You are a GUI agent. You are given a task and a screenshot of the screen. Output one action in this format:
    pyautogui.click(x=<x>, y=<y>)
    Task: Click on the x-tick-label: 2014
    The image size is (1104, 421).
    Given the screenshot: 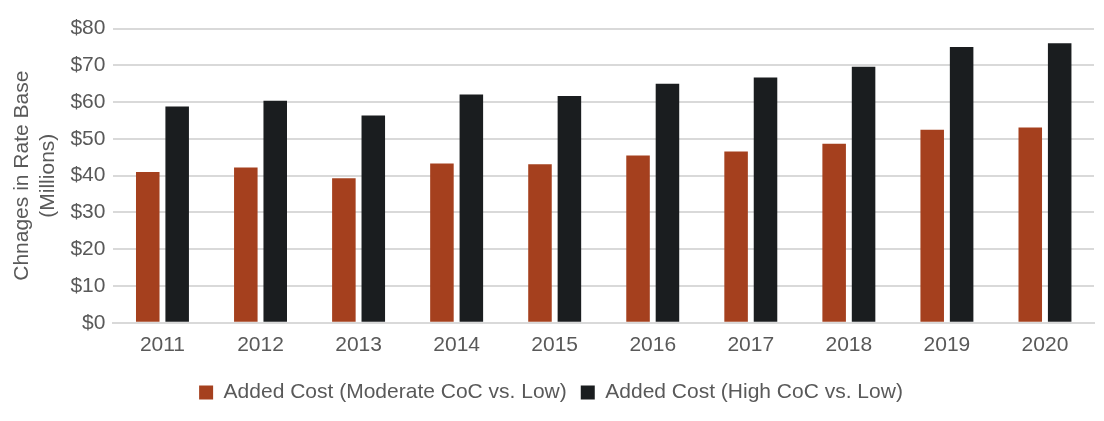 What is the action you would take?
    pyautogui.click(x=457, y=344)
    